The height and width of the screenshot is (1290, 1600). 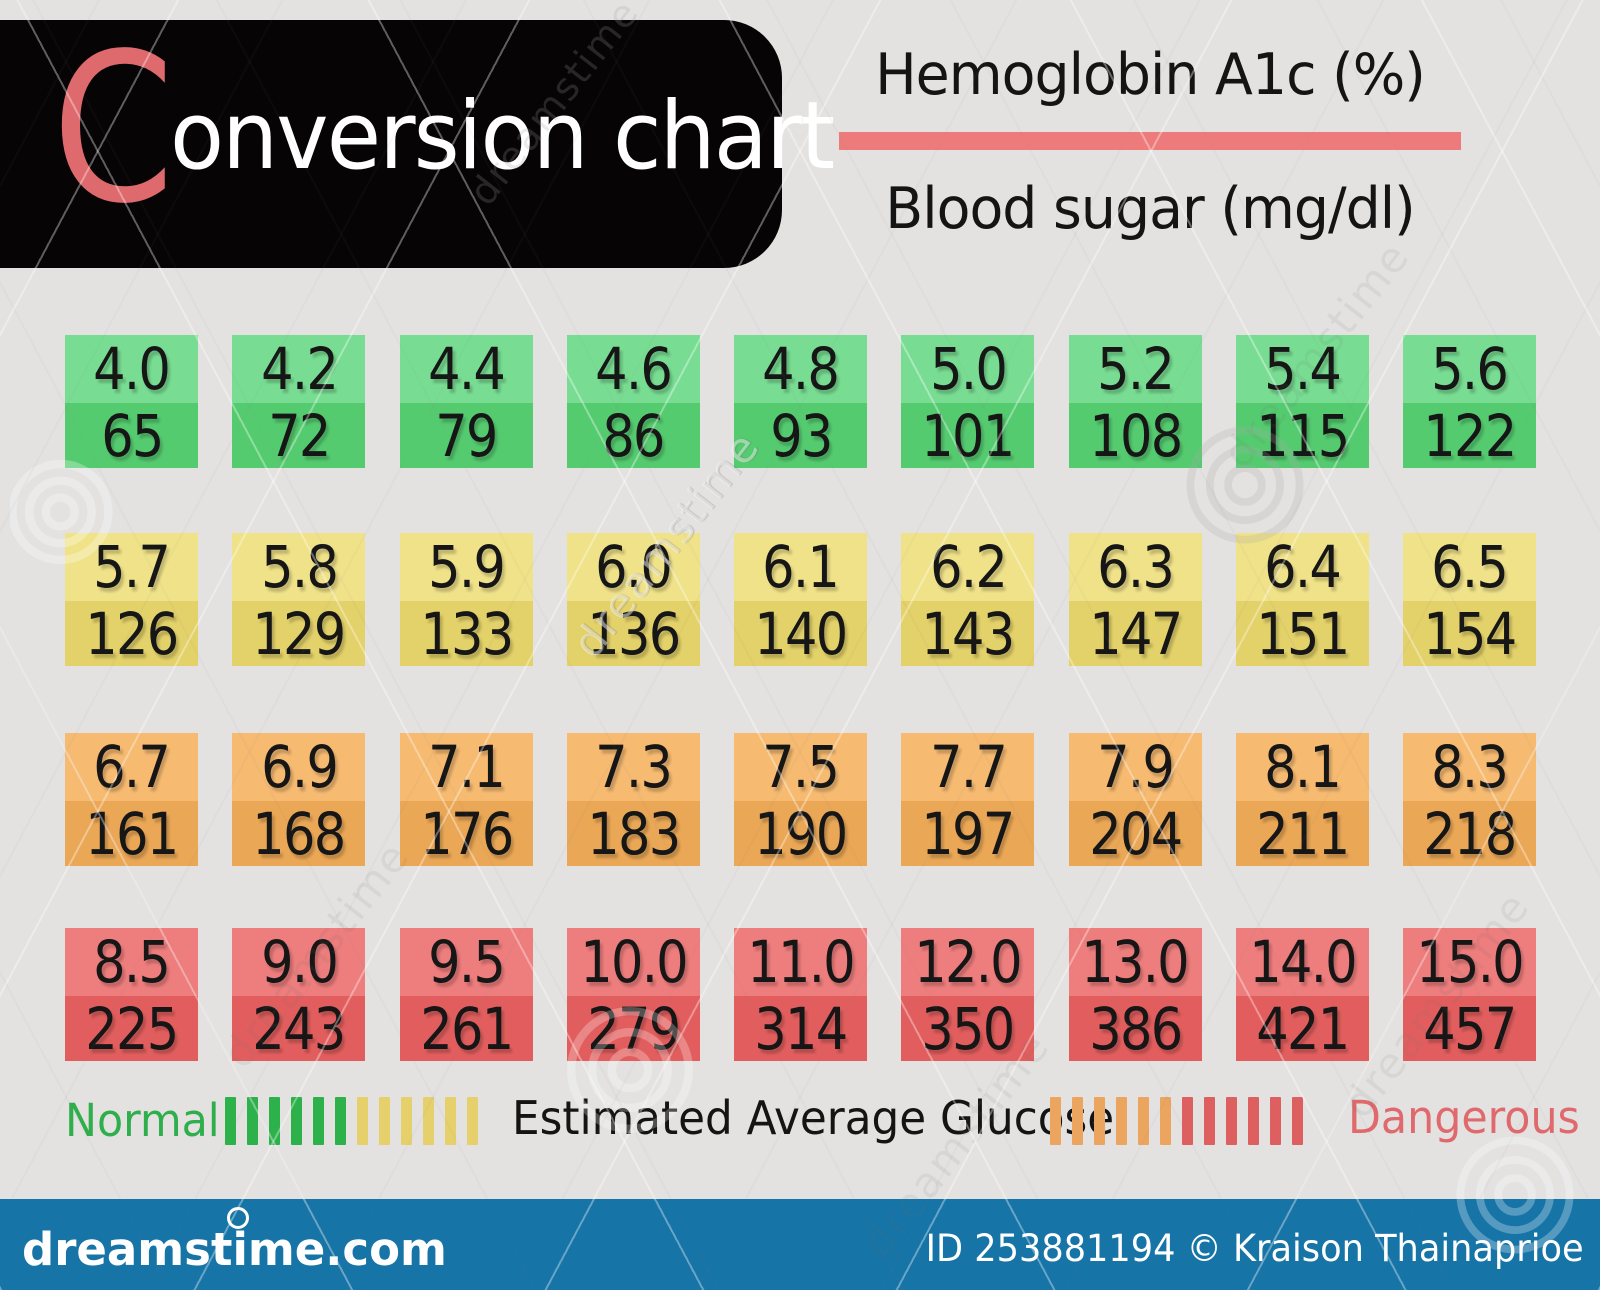 I want to click on a1c-value: 6.3, so click(x=1136, y=567).